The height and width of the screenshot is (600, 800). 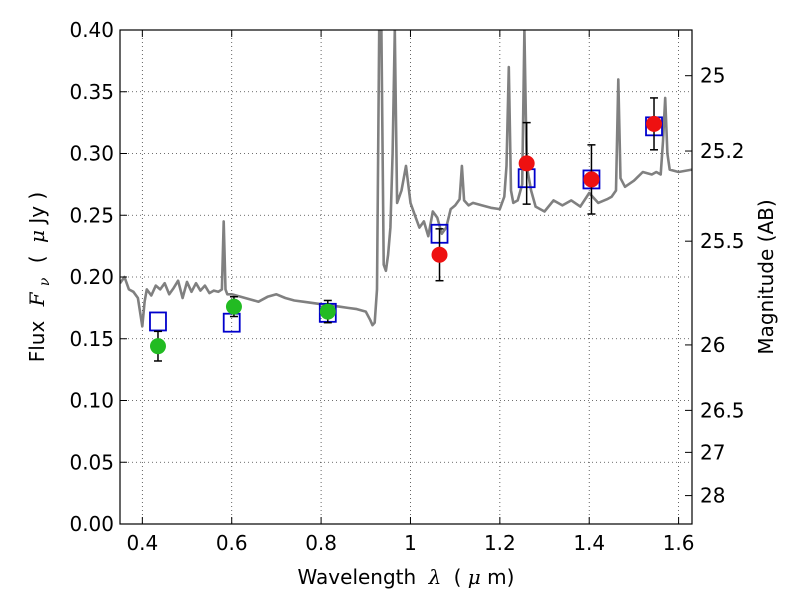 I want to click on y-axis-title-unit-open: (, so click(x=37, y=259).